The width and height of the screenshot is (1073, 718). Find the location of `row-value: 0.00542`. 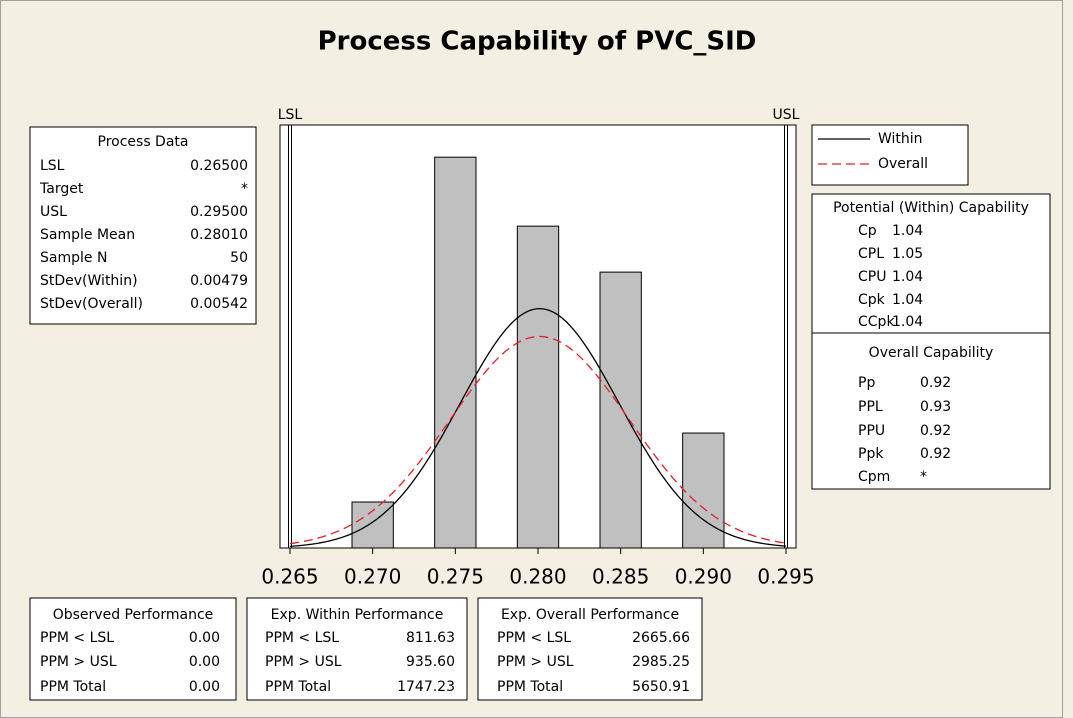

row-value: 0.00542 is located at coordinates (219, 304).